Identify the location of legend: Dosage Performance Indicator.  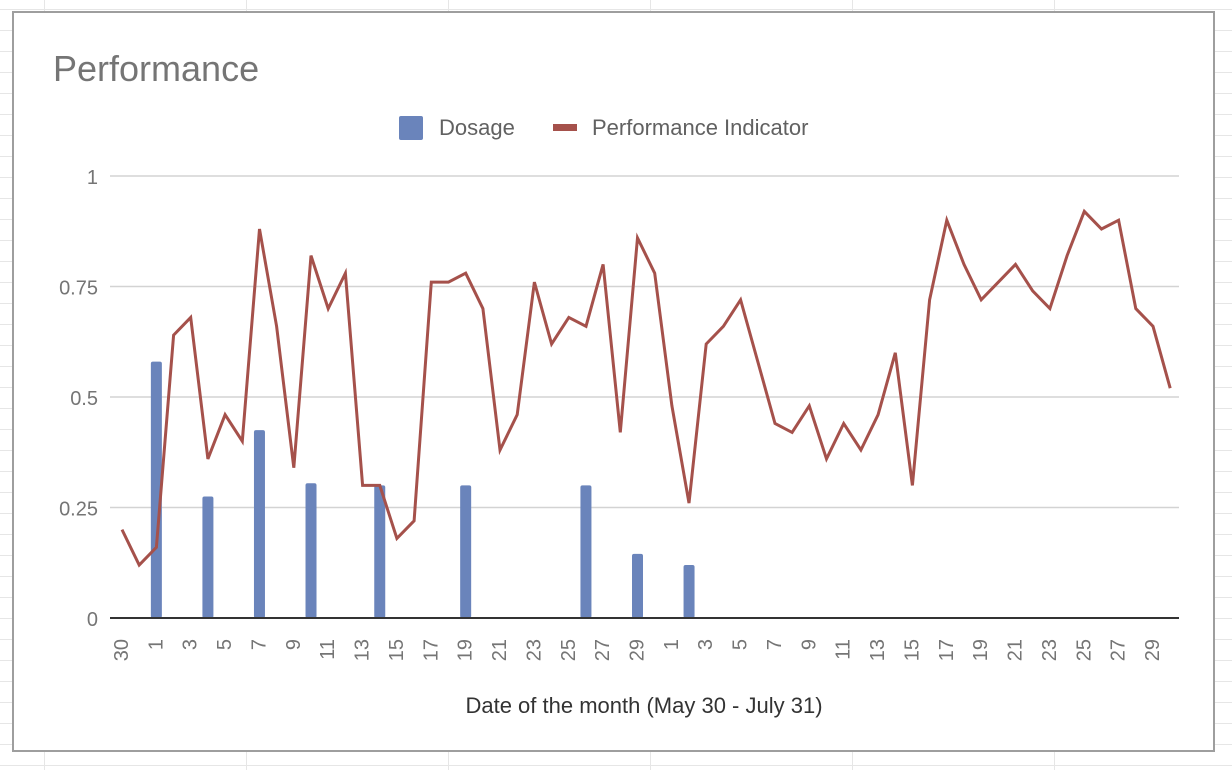
(603, 127).